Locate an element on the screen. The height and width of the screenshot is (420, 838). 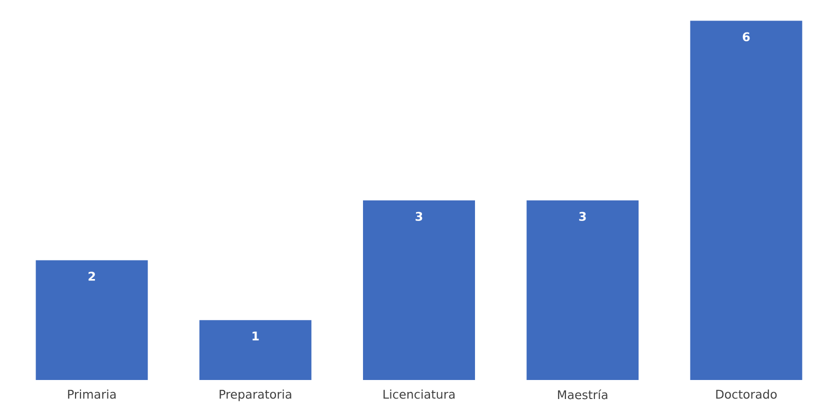
x-tick-label: Maestría is located at coordinates (583, 394).